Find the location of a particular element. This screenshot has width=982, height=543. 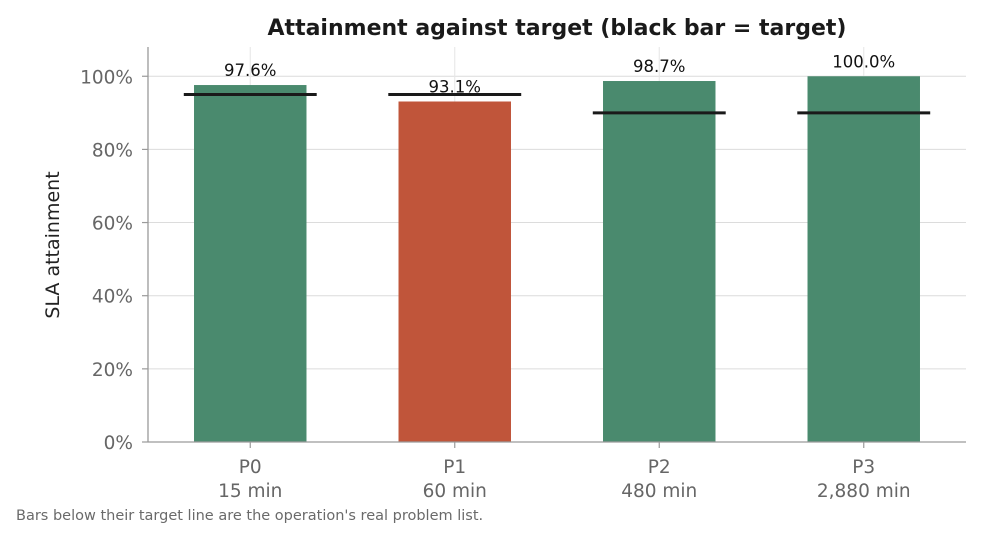

y-tick-label-3: 60% is located at coordinates (112, 224).